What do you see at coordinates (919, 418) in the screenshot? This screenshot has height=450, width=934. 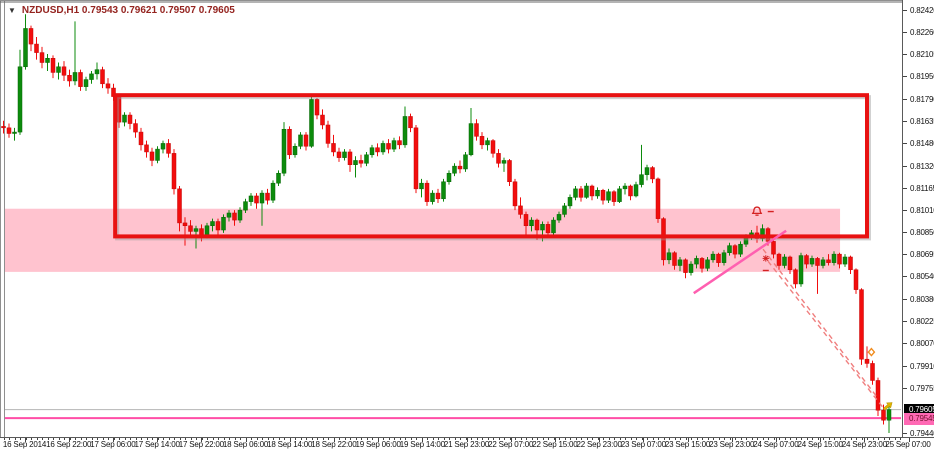 I see `line-price-tag: 0.79545` at bounding box center [919, 418].